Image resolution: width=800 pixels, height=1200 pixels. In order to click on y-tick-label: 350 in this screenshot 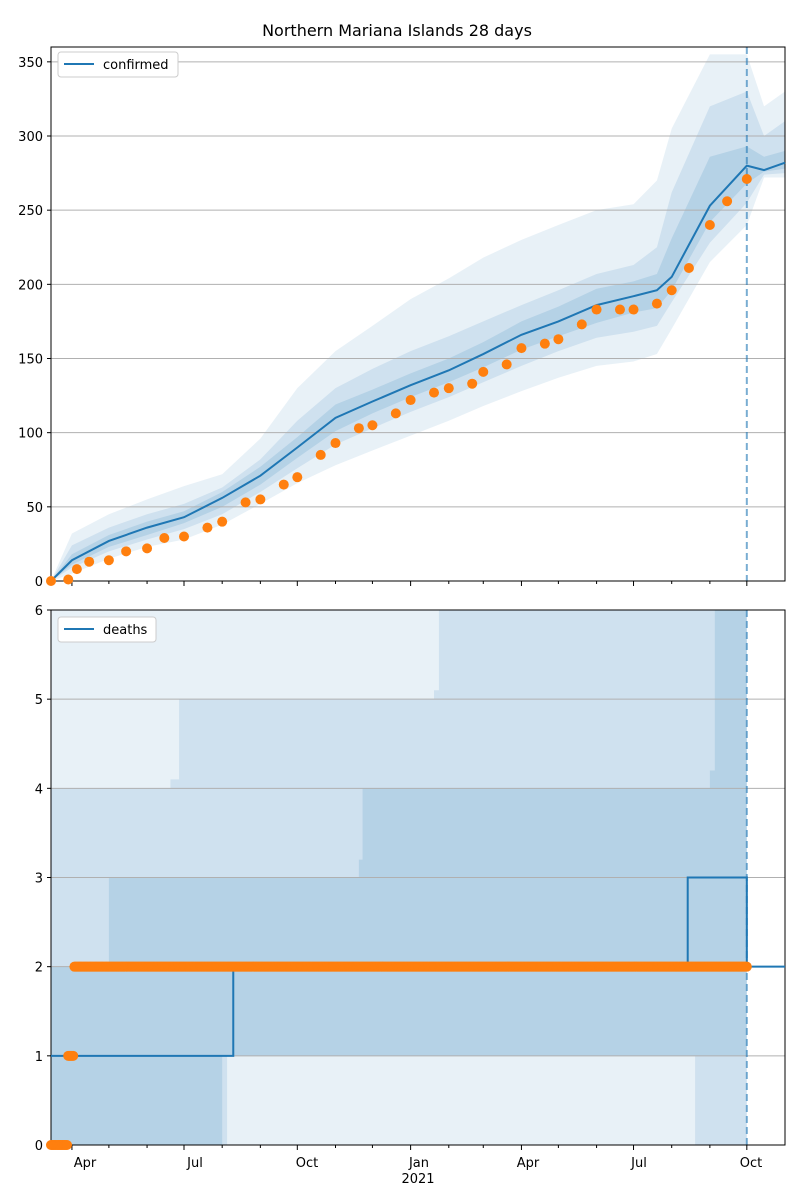, I will do `click(30, 63)`.